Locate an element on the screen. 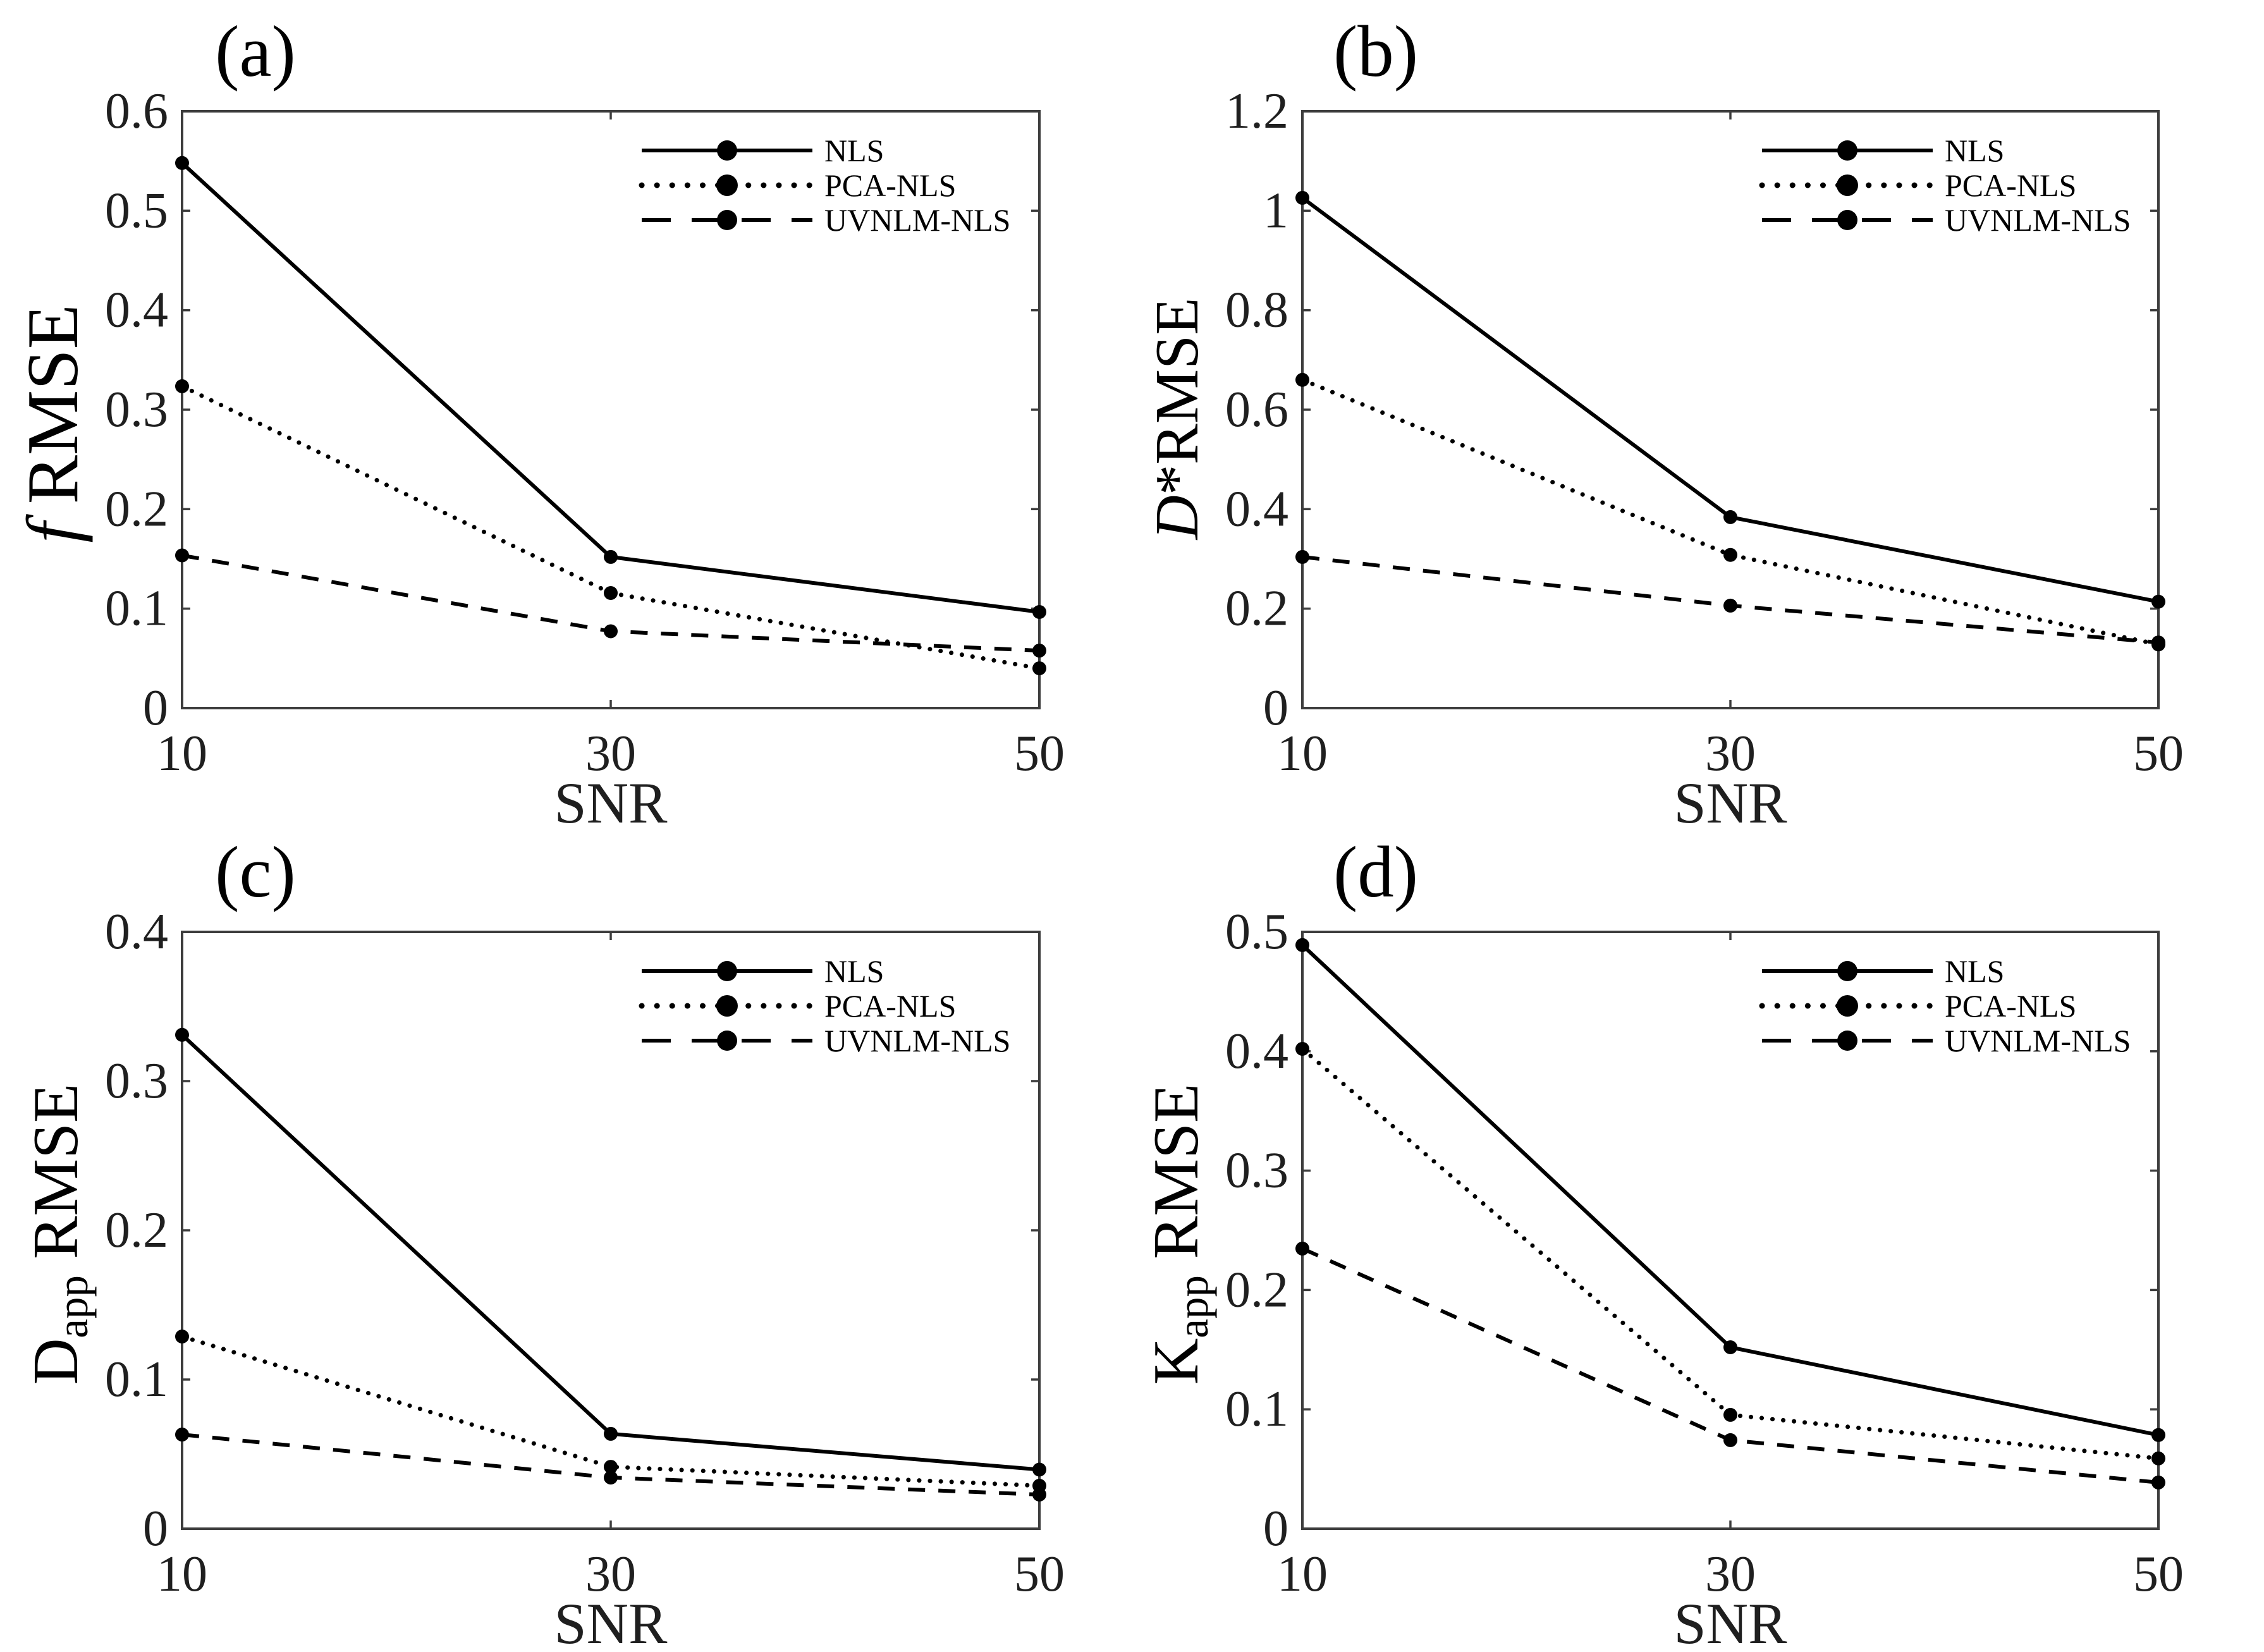 This screenshot has width=2264, height=1652. svg-text: 1 is located at coordinates (1275, 210).